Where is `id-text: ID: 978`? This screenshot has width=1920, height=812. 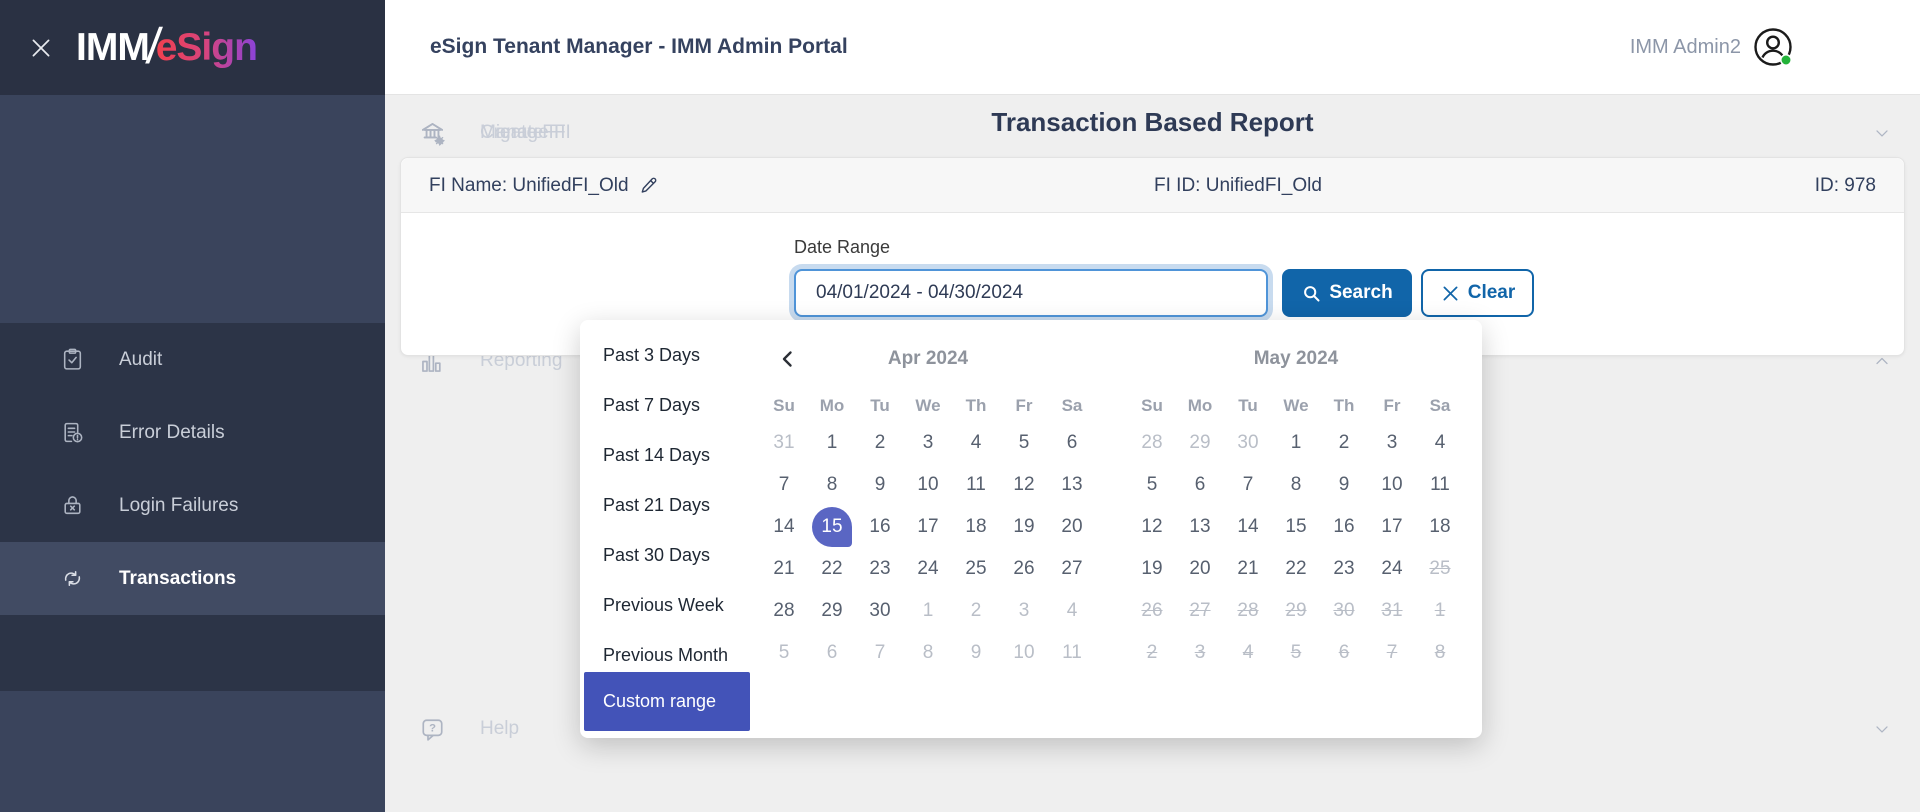
id-text: ID: 978 is located at coordinates (1845, 185).